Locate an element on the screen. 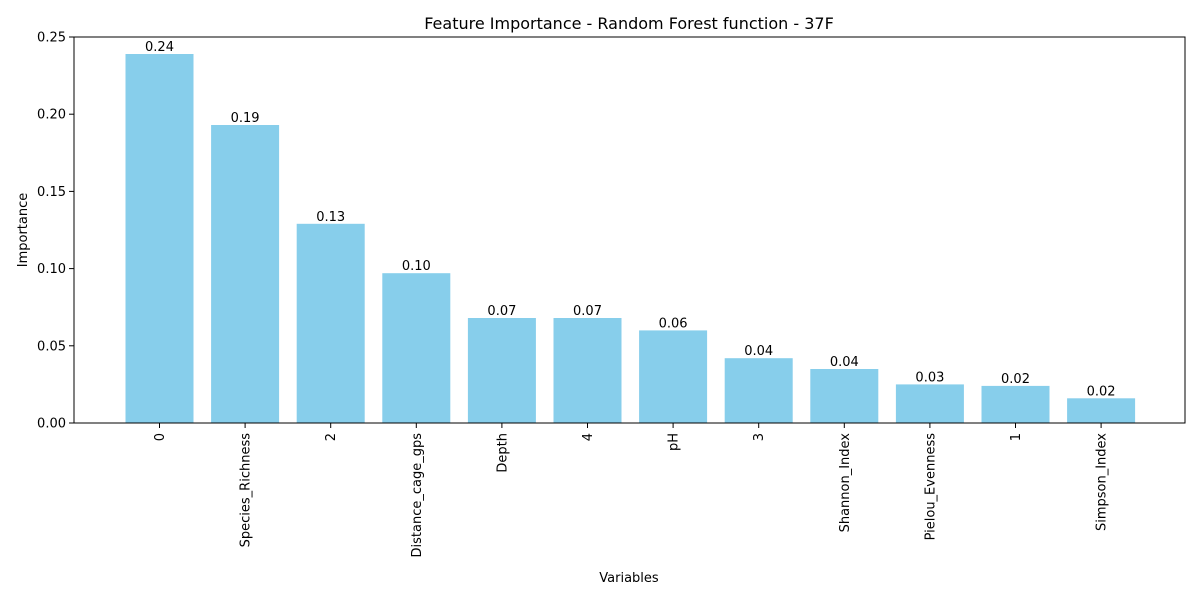  y-tick-label: 0.25 is located at coordinates (51, 38).